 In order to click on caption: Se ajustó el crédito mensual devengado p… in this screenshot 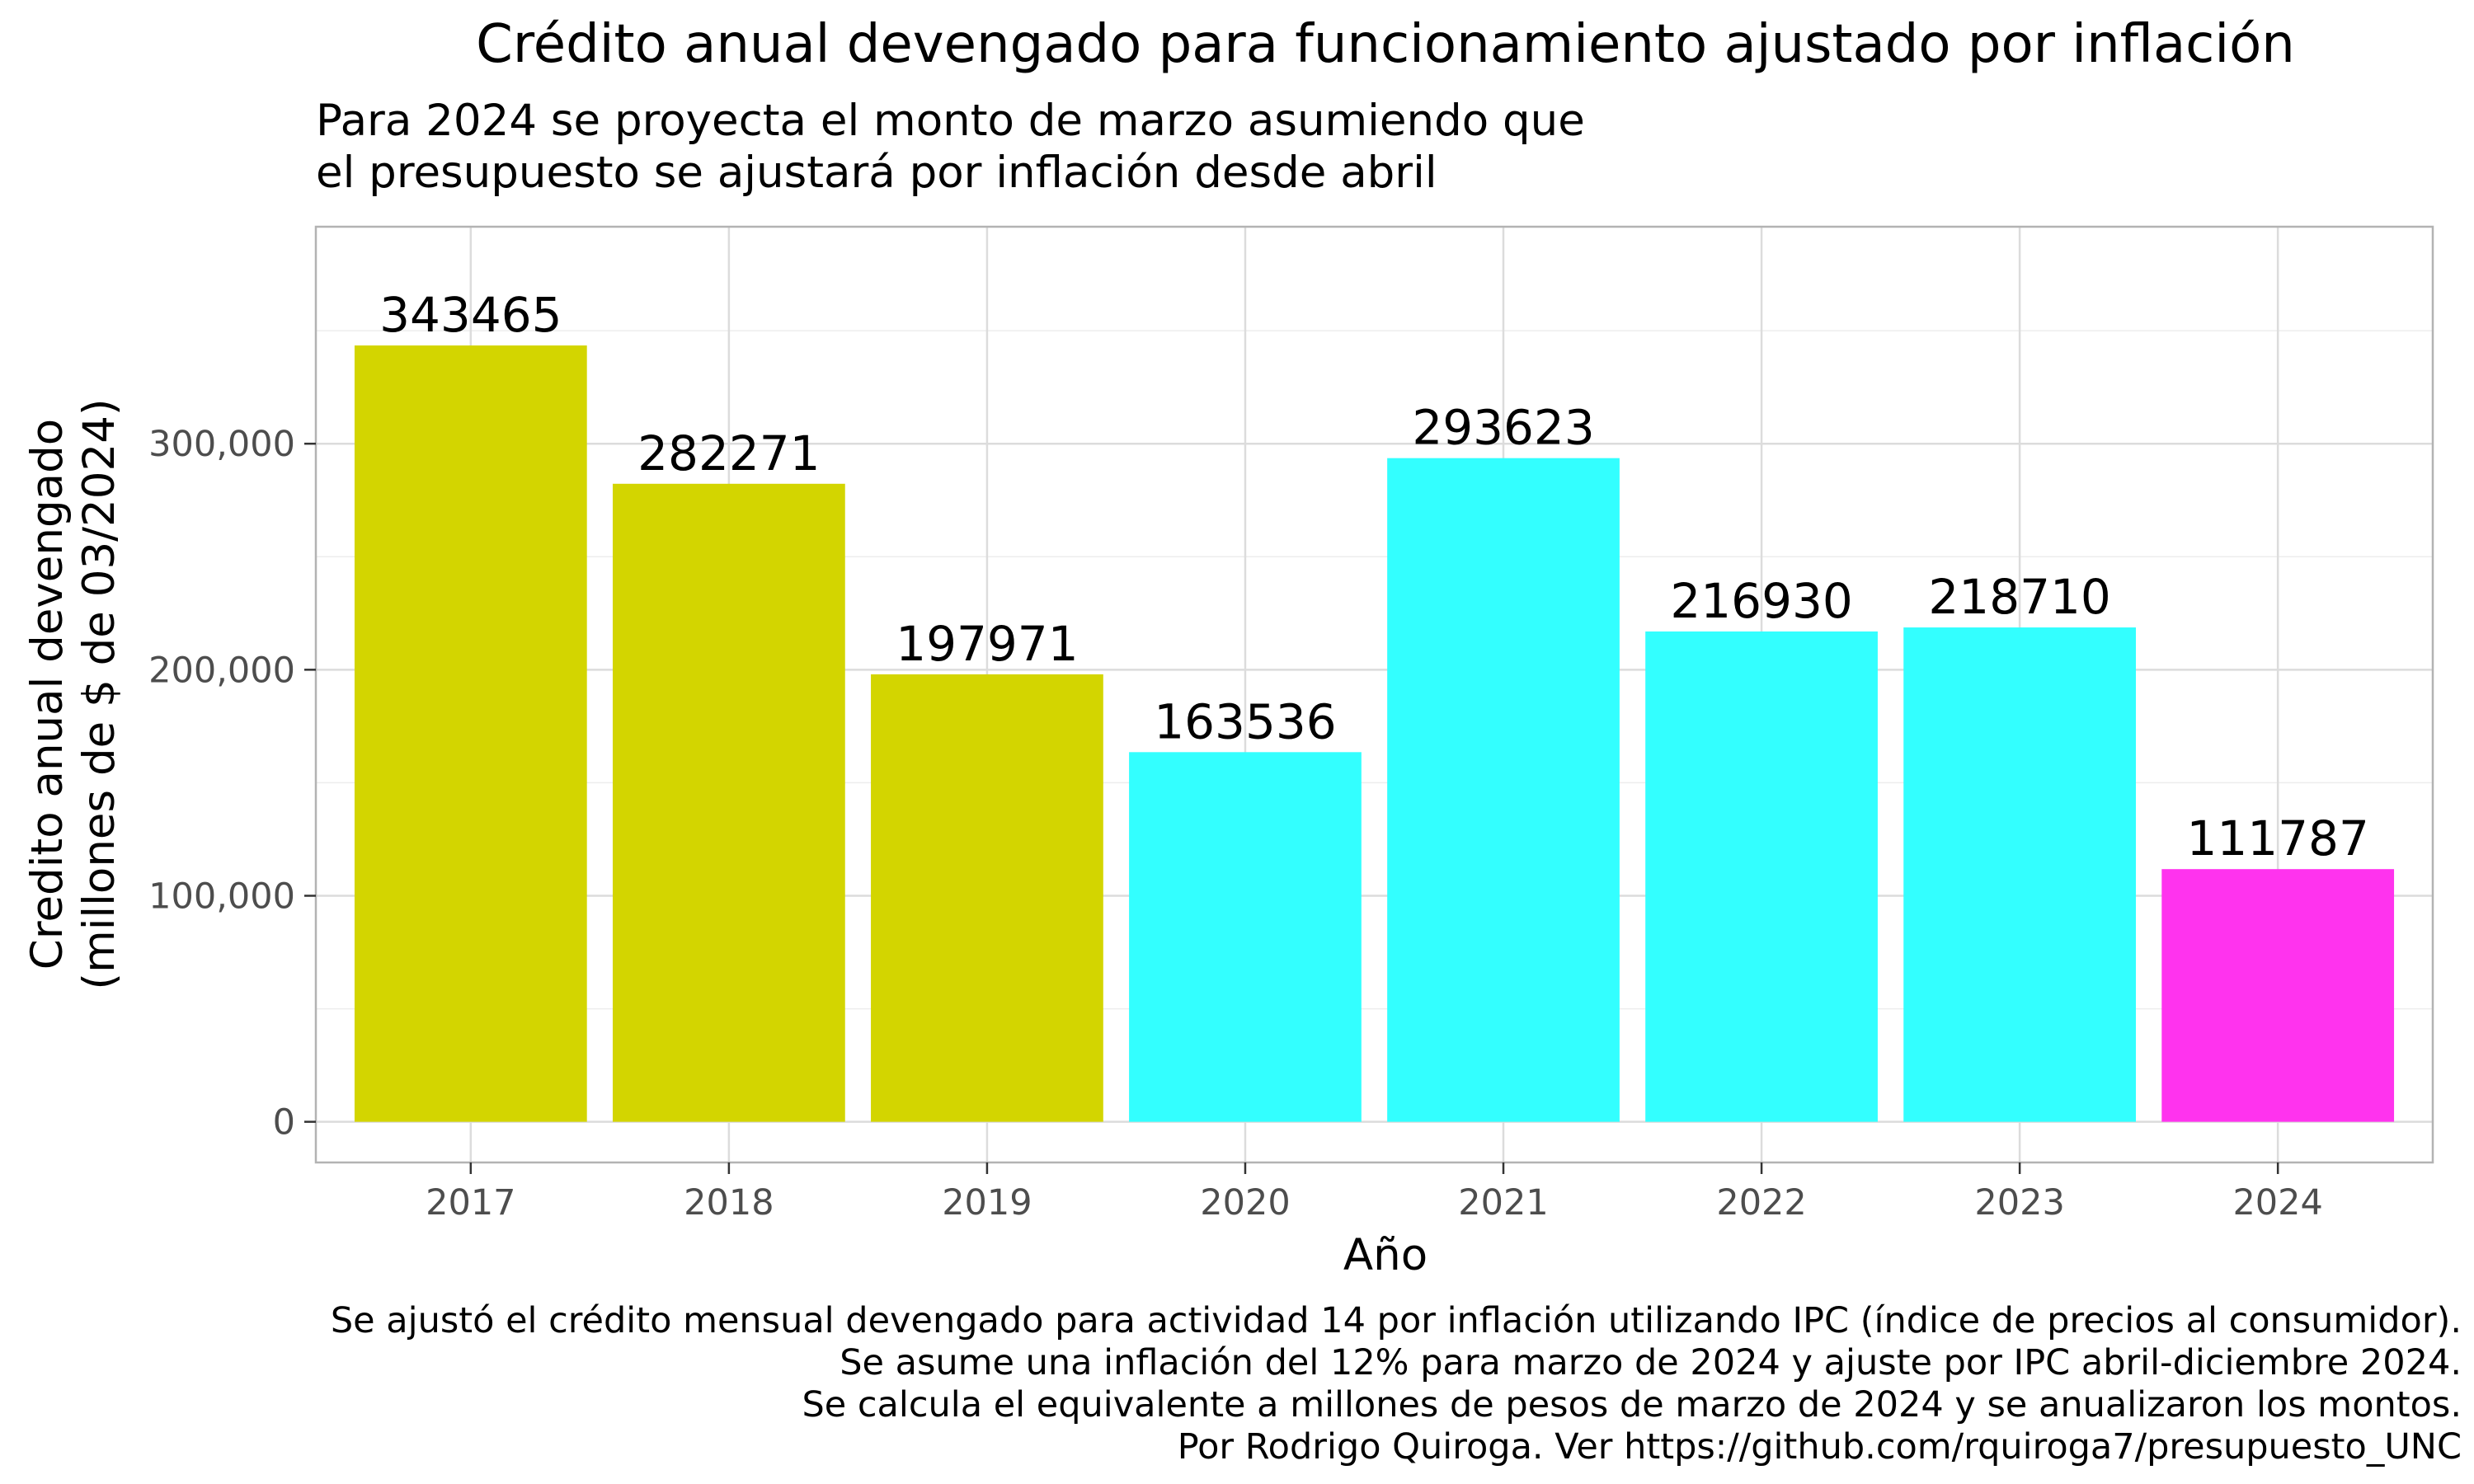, I will do `click(1396, 1384)`.